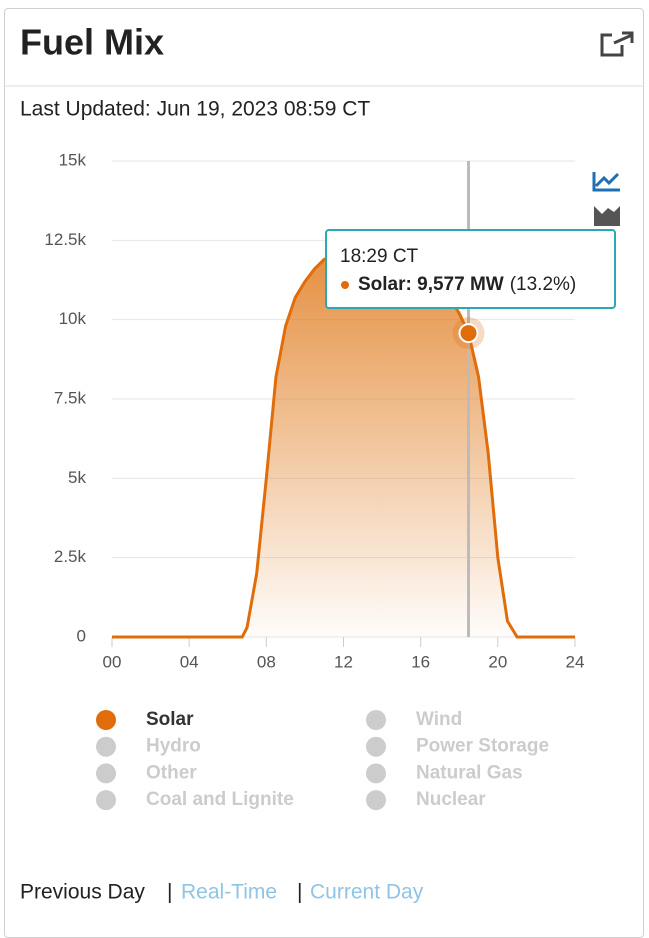 The width and height of the screenshot is (649, 938). I want to click on x-tick-label: 24, so click(575, 661).